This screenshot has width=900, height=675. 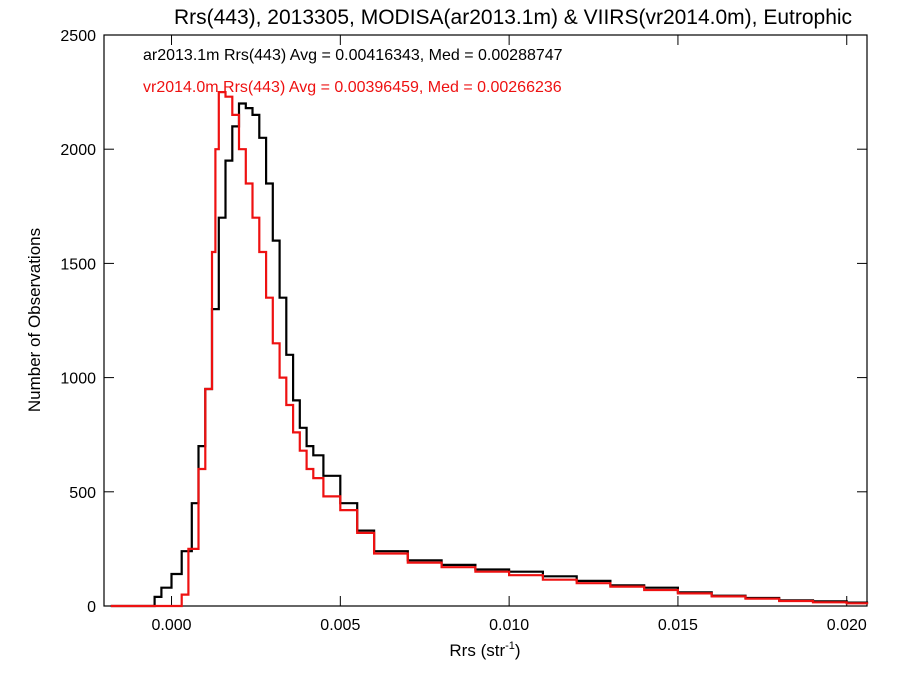 What do you see at coordinates (477, 650) in the screenshot?
I see `x-axis-label-main: Rrs (str` at bounding box center [477, 650].